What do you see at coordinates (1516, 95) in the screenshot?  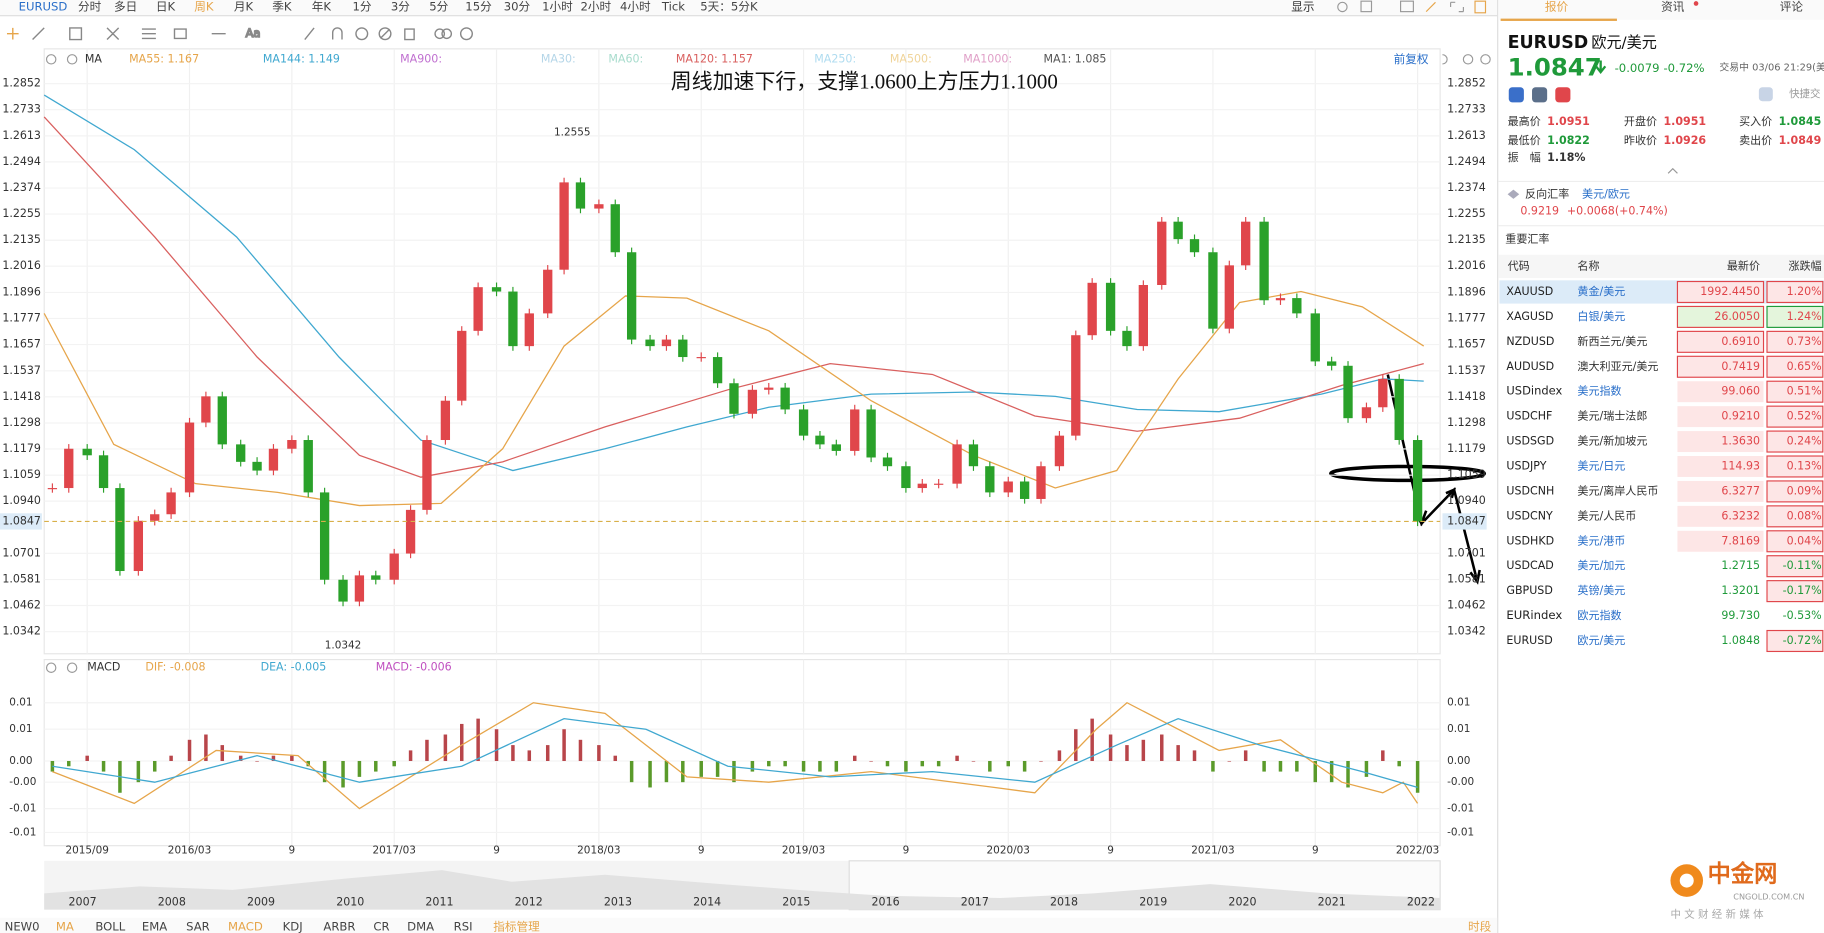 I see `icon-globe` at bounding box center [1516, 95].